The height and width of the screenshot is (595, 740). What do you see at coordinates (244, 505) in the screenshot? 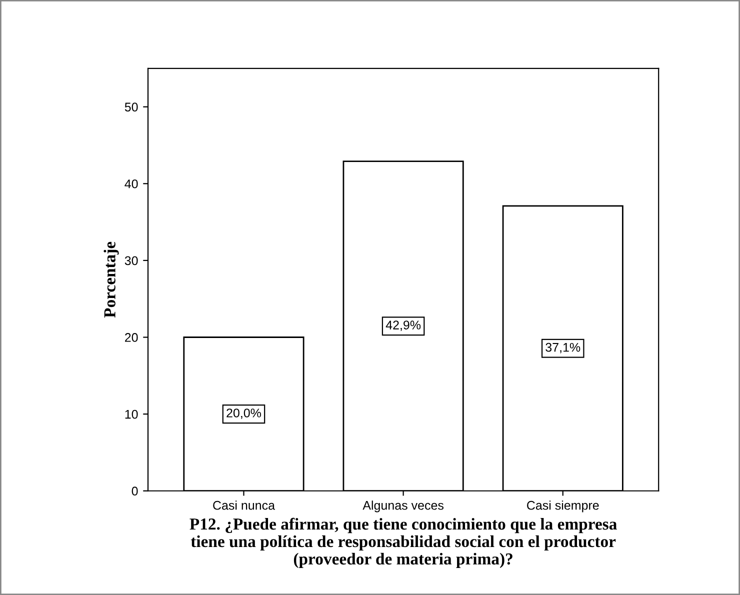
I see `x-tick-label: Casi nunca` at bounding box center [244, 505].